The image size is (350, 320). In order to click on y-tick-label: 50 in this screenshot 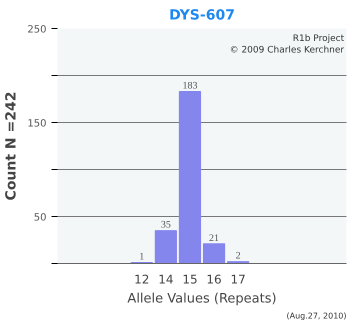, I will do `click(40, 218)`.